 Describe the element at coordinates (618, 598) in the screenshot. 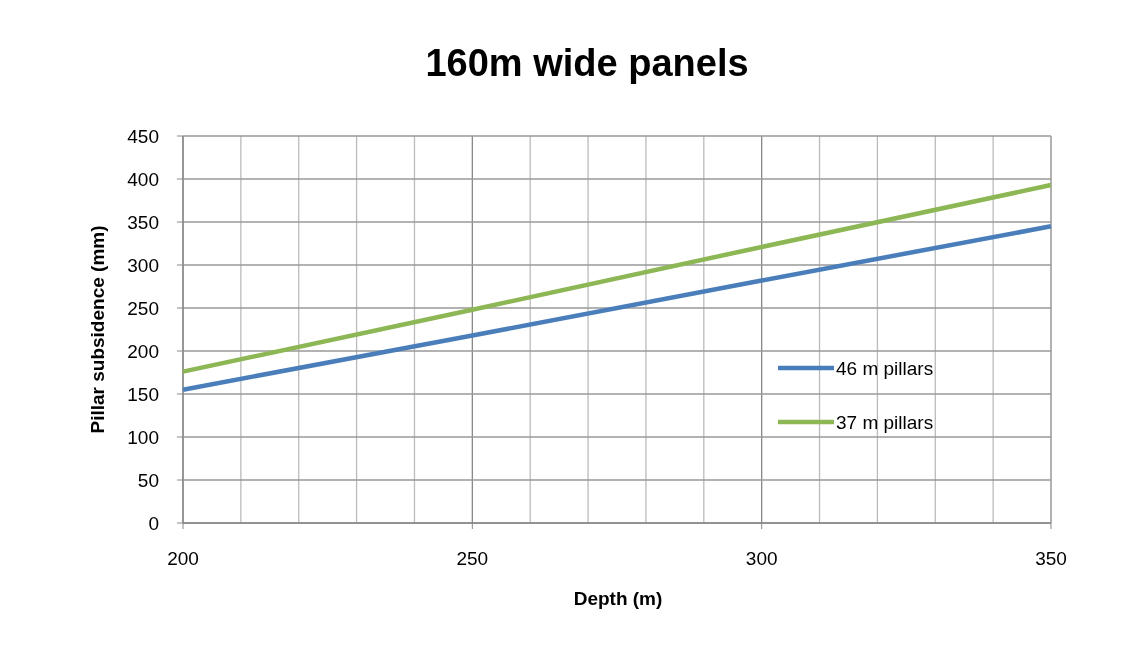

I see `x-axis-title: Depth (m)` at that location.